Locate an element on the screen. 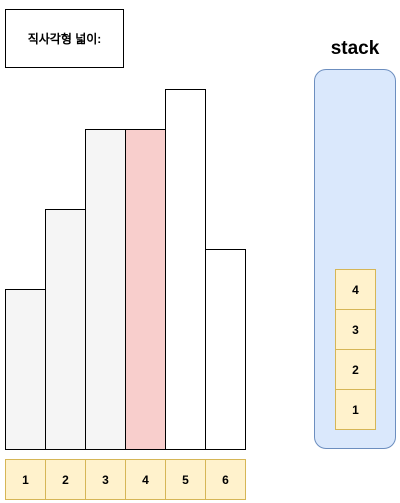 The image size is (400, 503). rectangle-area-box: 직사각형 넓이: is located at coordinates (64, 38).